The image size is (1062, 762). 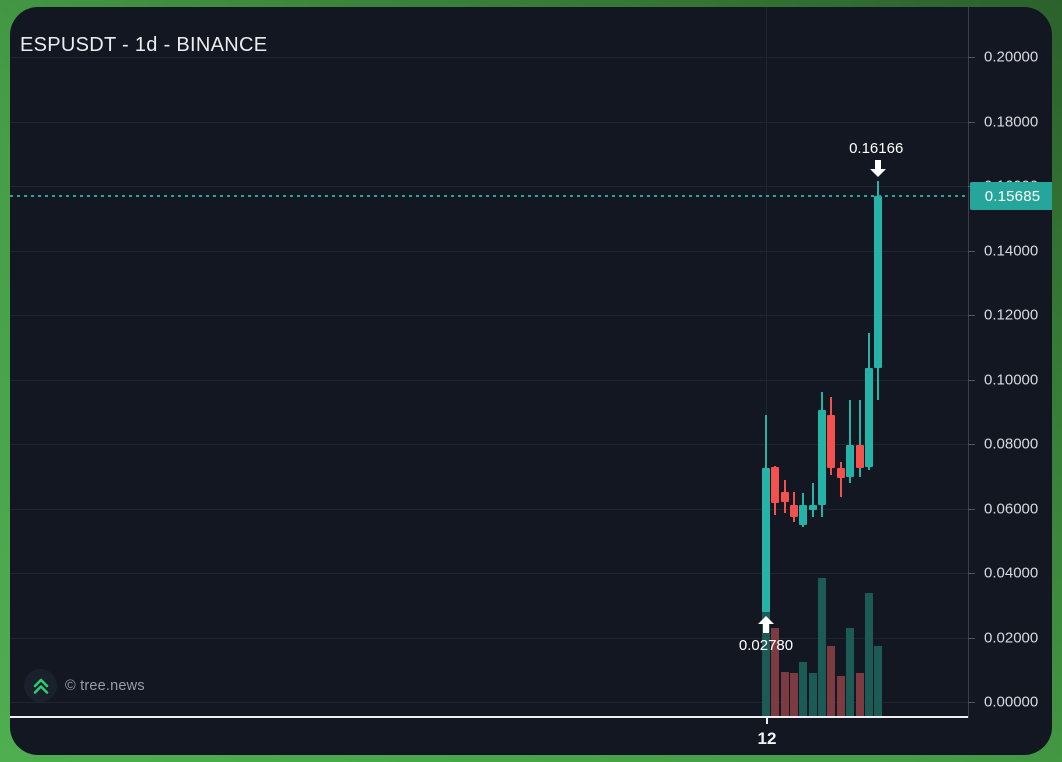 I want to click on watermark-link: © tree.news, so click(x=84, y=685).